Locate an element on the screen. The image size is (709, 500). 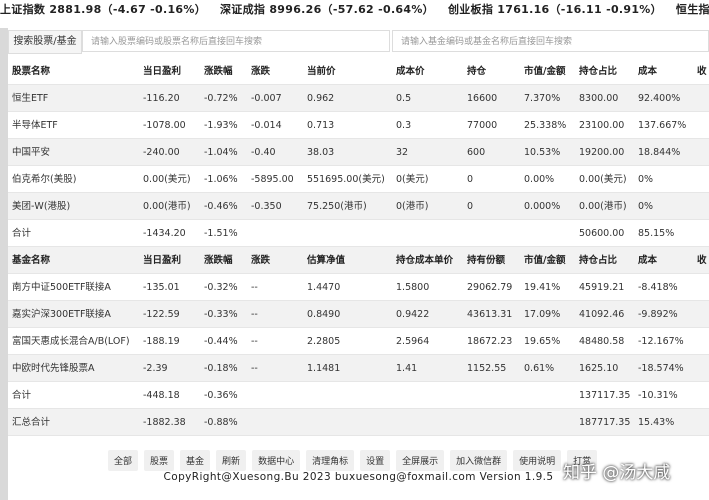
table-cell: -5895.00 is located at coordinates (272, 179).